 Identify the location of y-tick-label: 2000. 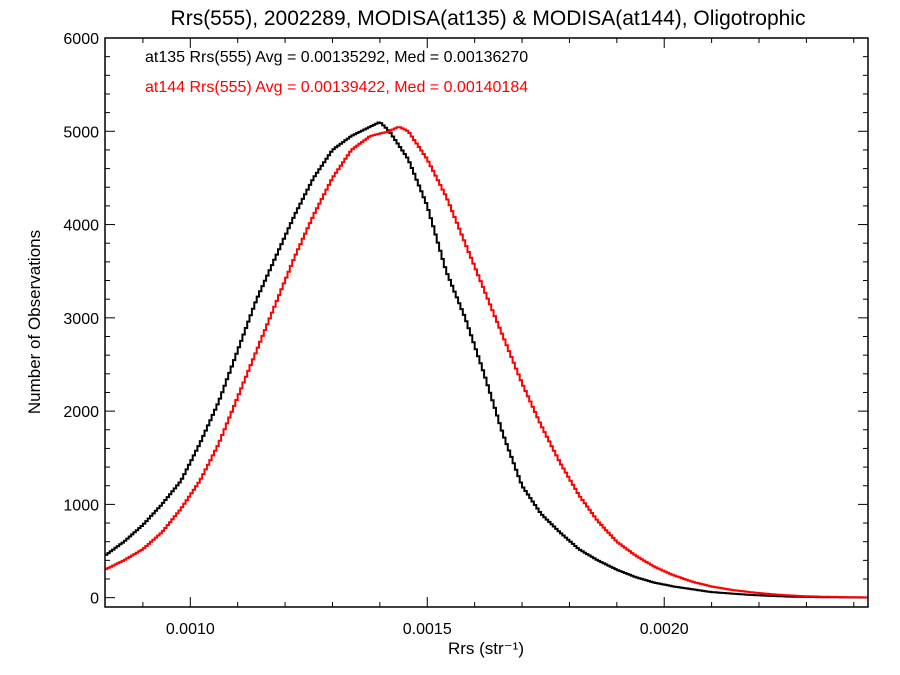
(81, 412).